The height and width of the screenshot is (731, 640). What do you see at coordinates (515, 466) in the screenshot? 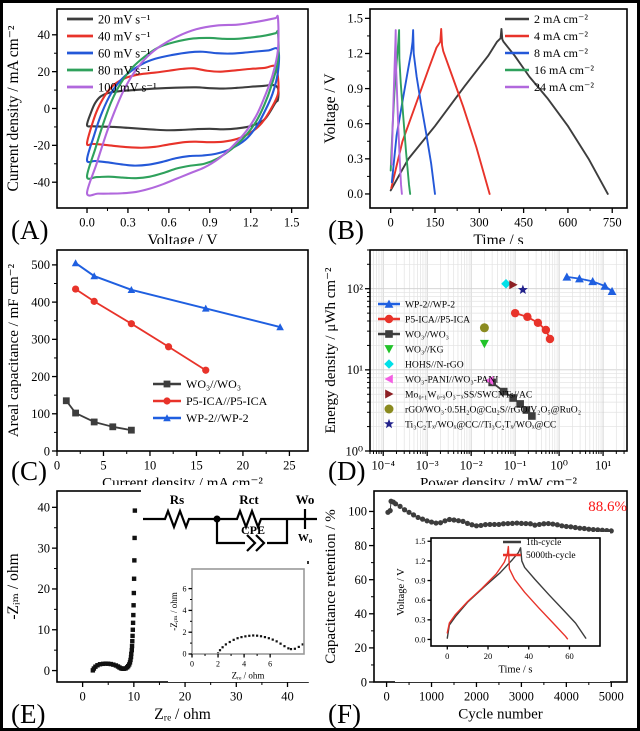
I see `svg-text: 10⁻¹` at bounding box center [515, 466].